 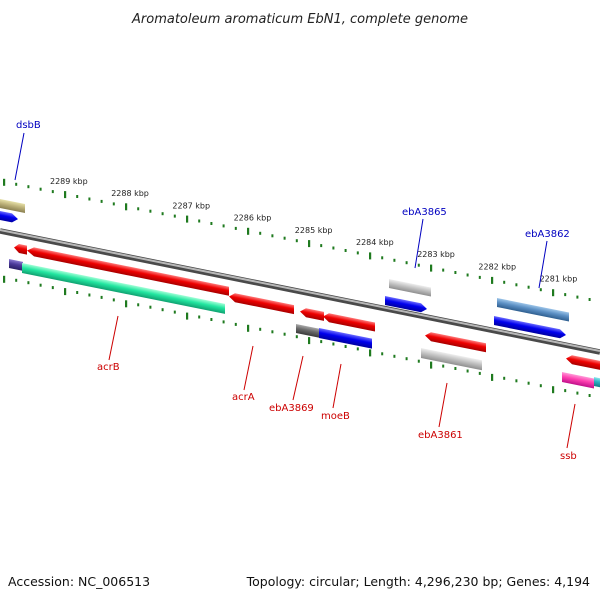 What do you see at coordinates (497, 266) in the screenshot?
I see `tick-label: 2282 kbp` at bounding box center [497, 266].